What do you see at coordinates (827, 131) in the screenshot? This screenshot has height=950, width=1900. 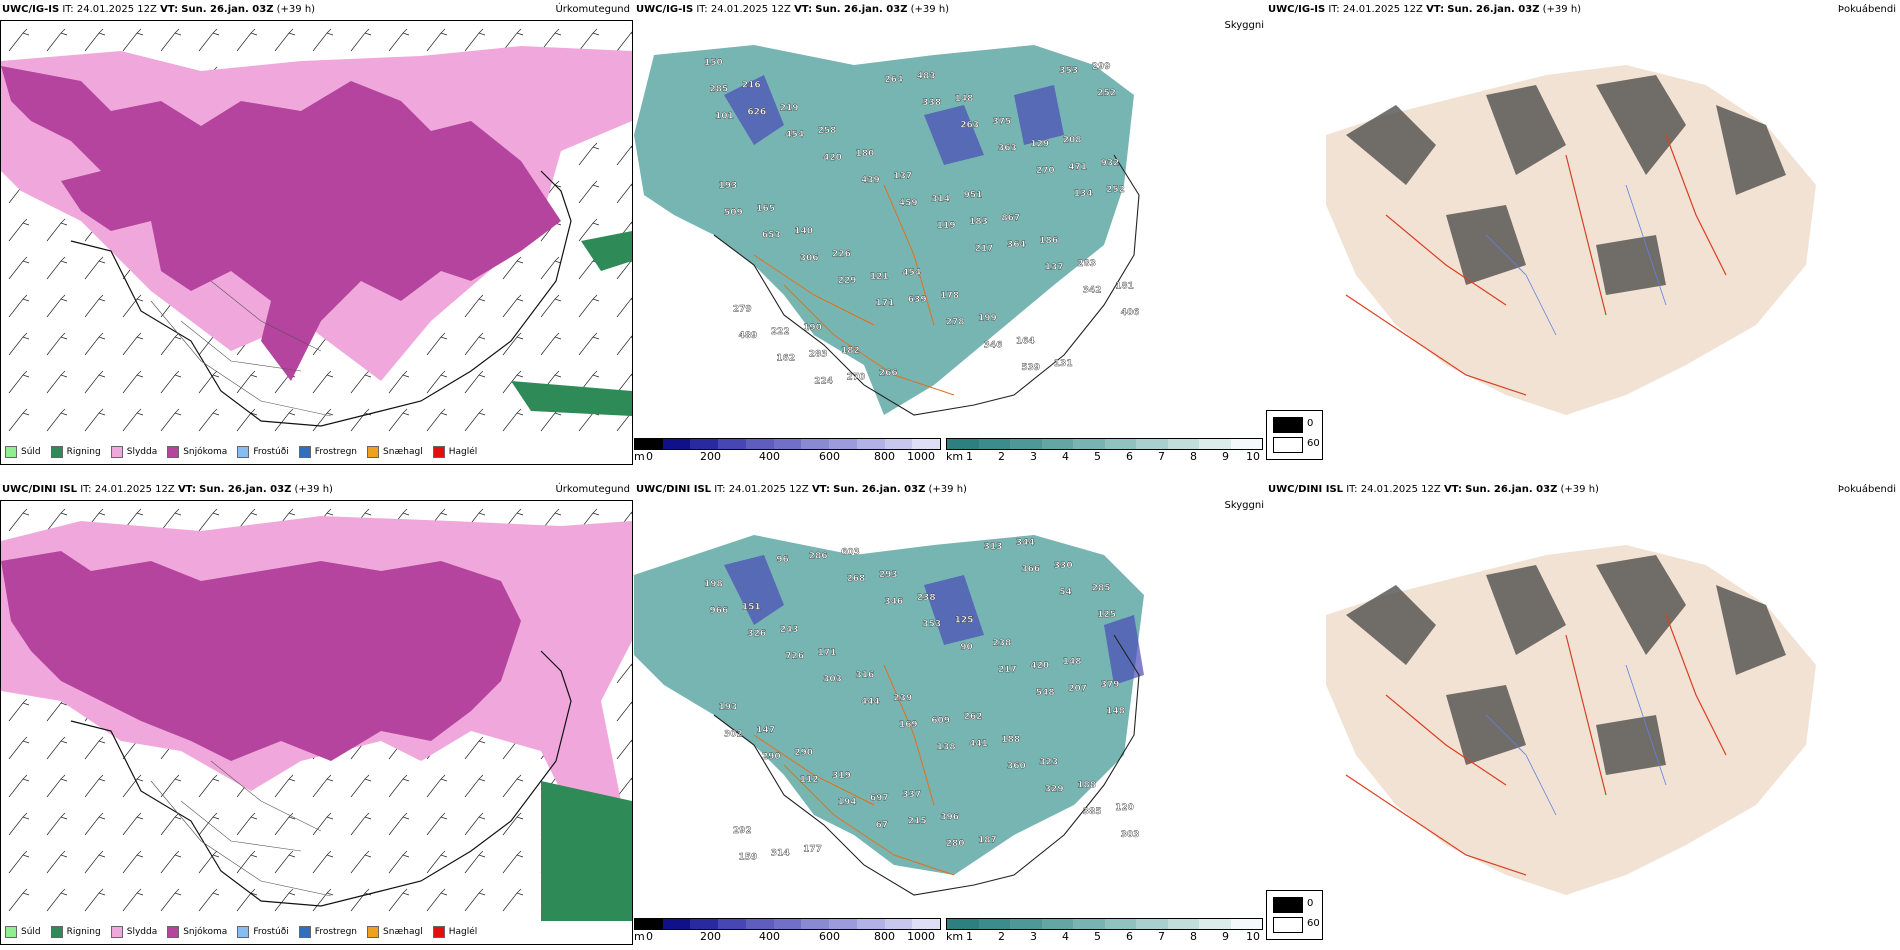 I see `peak-label: 258` at bounding box center [827, 131].